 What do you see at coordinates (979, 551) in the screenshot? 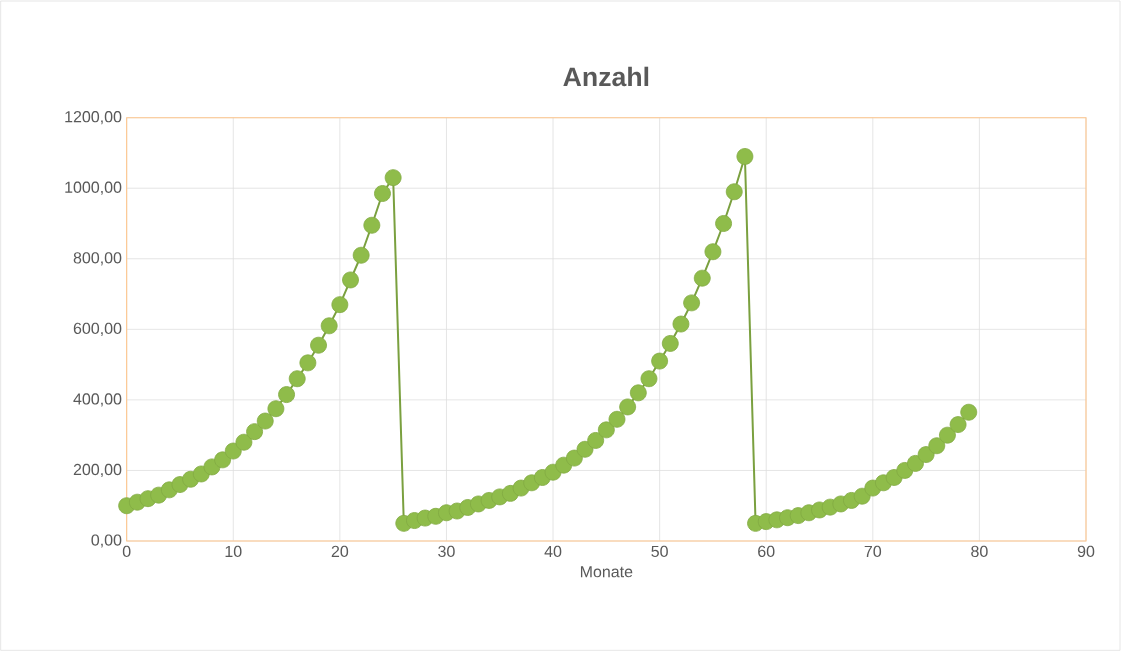
I see `x-tick-label: 80` at bounding box center [979, 551].